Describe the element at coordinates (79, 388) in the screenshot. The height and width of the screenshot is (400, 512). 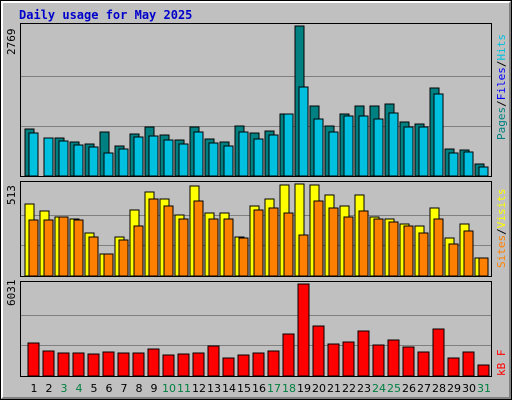
I see `day-label: 4` at that location.